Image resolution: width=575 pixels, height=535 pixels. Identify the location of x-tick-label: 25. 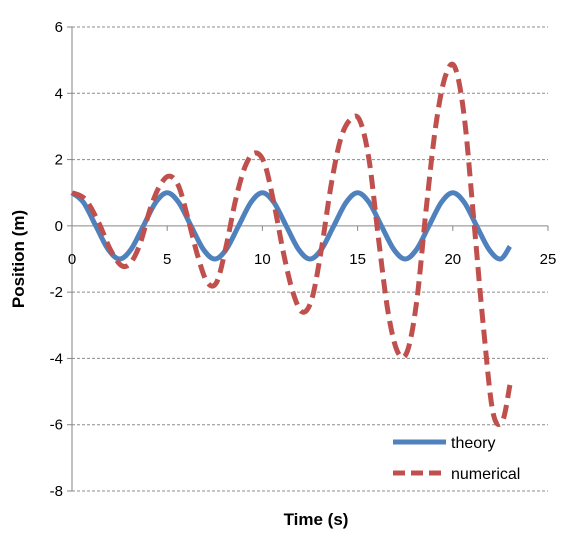
(548, 259).